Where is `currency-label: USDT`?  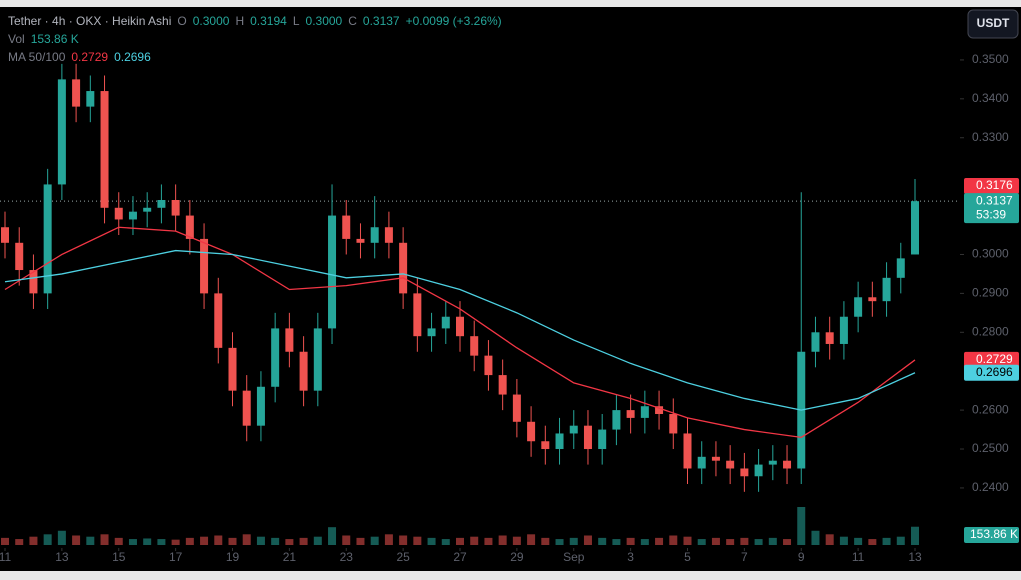
currency-label: USDT is located at coordinates (993, 23).